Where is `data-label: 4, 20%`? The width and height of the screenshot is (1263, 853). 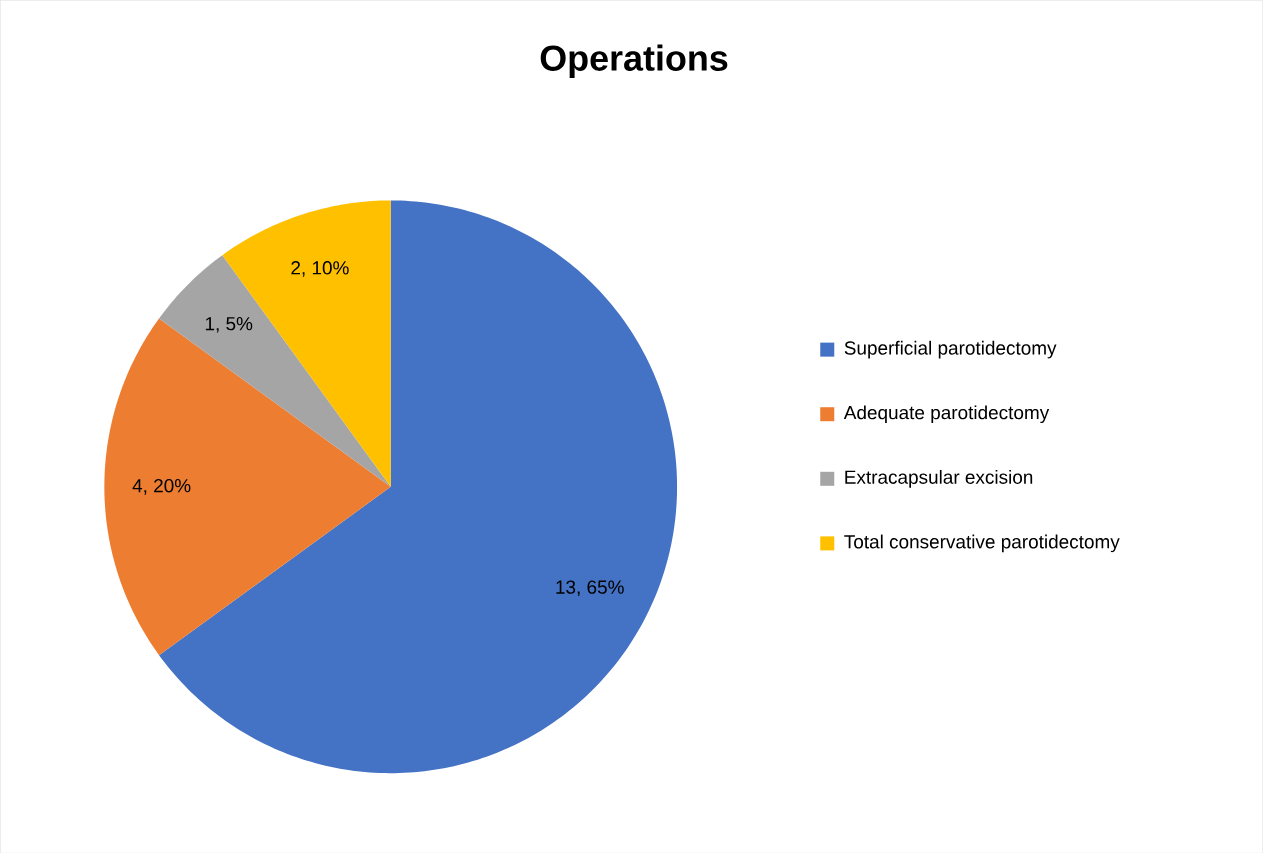 data-label: 4, 20% is located at coordinates (161, 486).